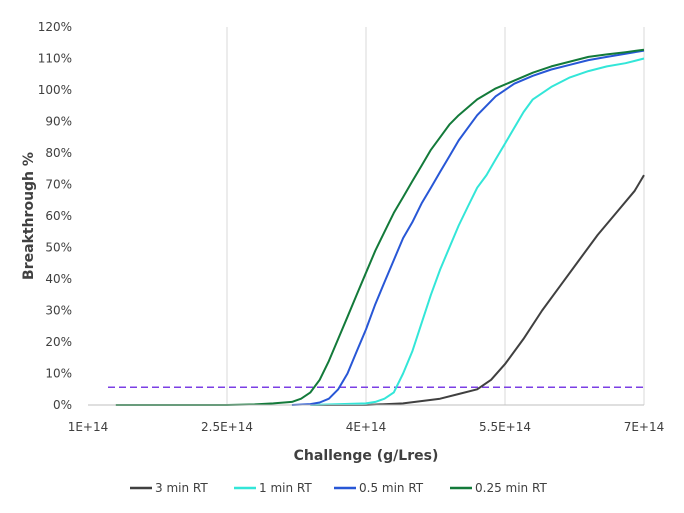 This screenshot has height=513, width=684. Describe the element at coordinates (58, 374) in the screenshot. I see `y-tick-label: 10%` at that location.